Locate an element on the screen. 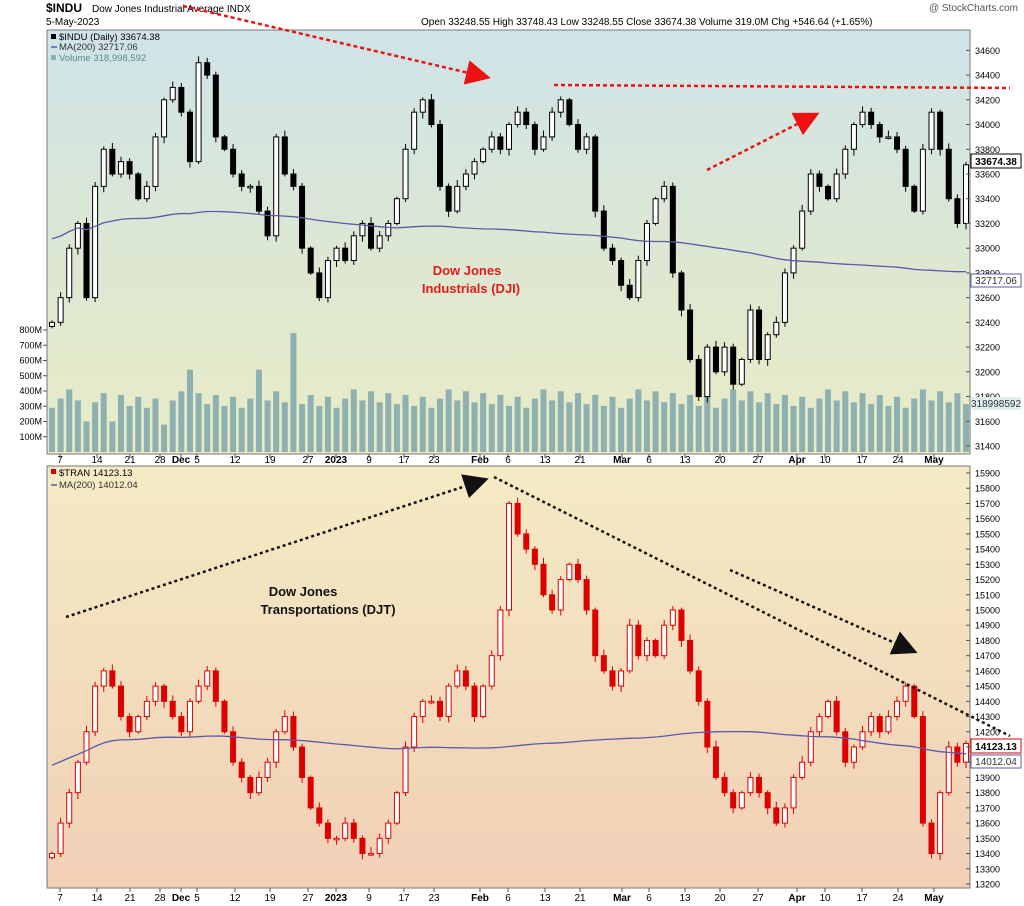 This screenshot has width=1024, height=906. top-date-label: 21 is located at coordinates (130, 460).